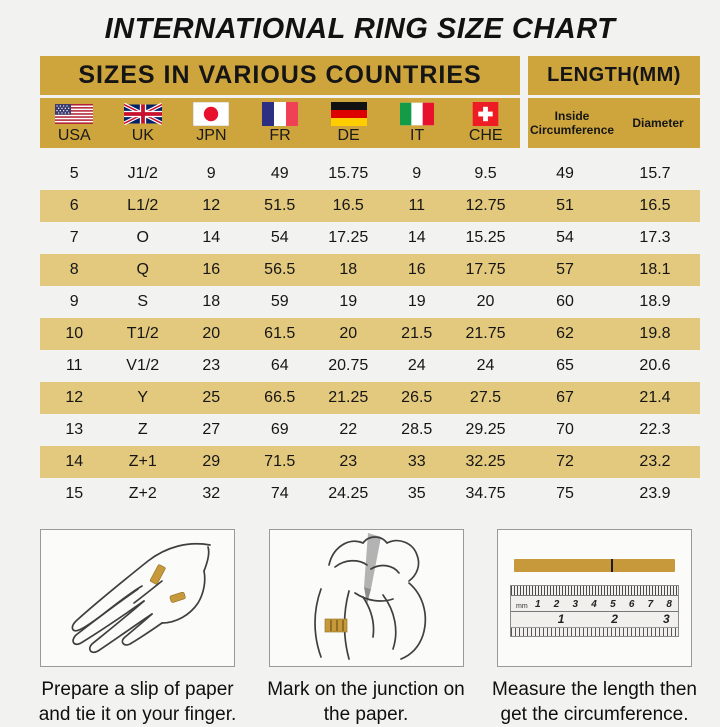 The width and height of the screenshot is (720, 727). What do you see at coordinates (417, 429) in the screenshot?
I see `cell-it: 28.5` at bounding box center [417, 429].